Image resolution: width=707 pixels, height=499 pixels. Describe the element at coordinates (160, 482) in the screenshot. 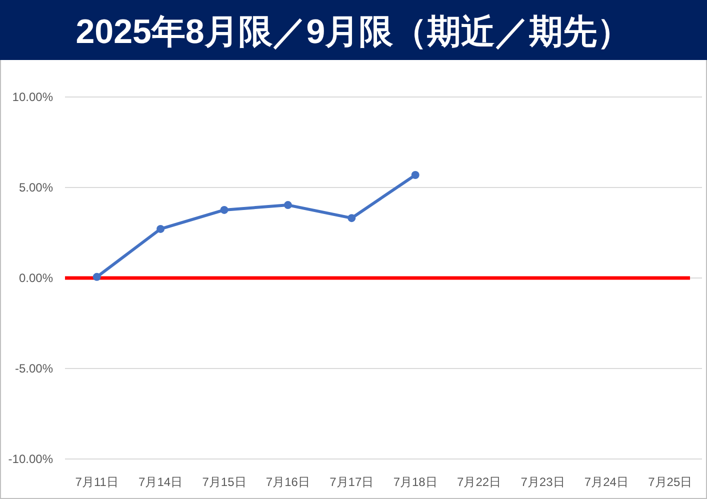

I see `x-tick-label: 7月14日` at that location.